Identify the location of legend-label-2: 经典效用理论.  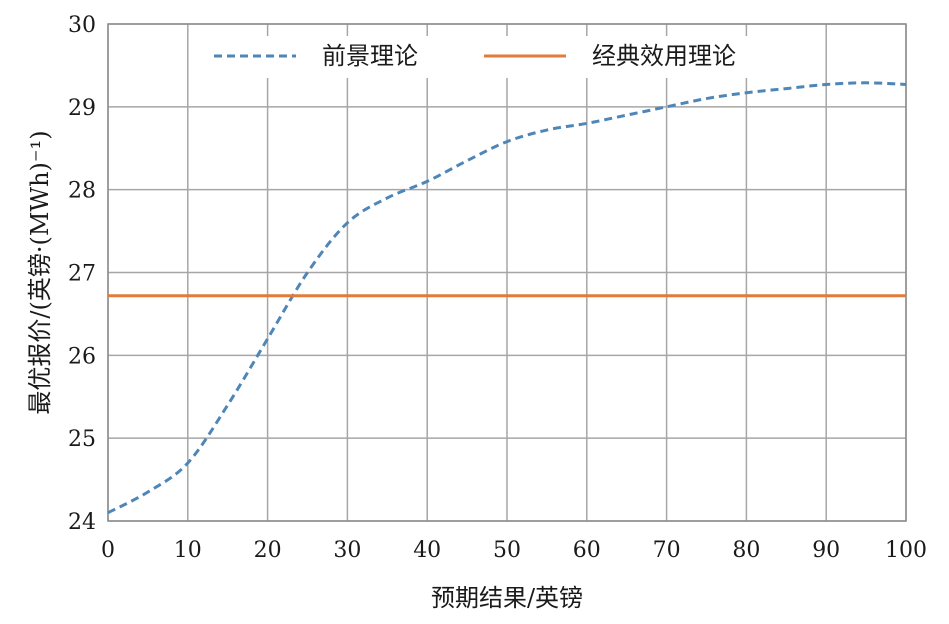
(664, 56).